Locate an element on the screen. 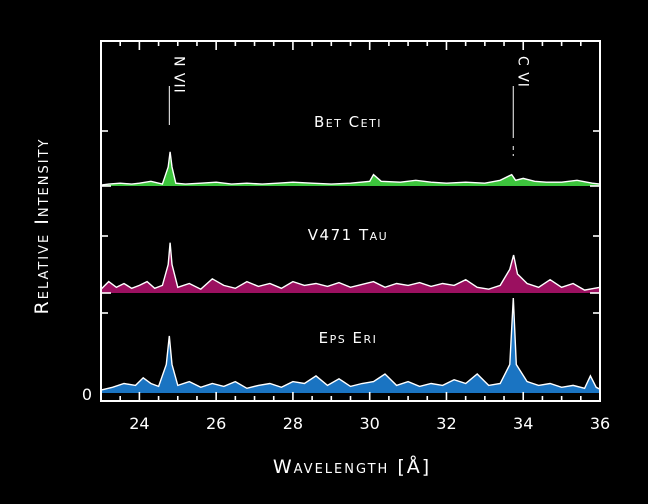  y-zero-label: 0 is located at coordinates (87, 394).